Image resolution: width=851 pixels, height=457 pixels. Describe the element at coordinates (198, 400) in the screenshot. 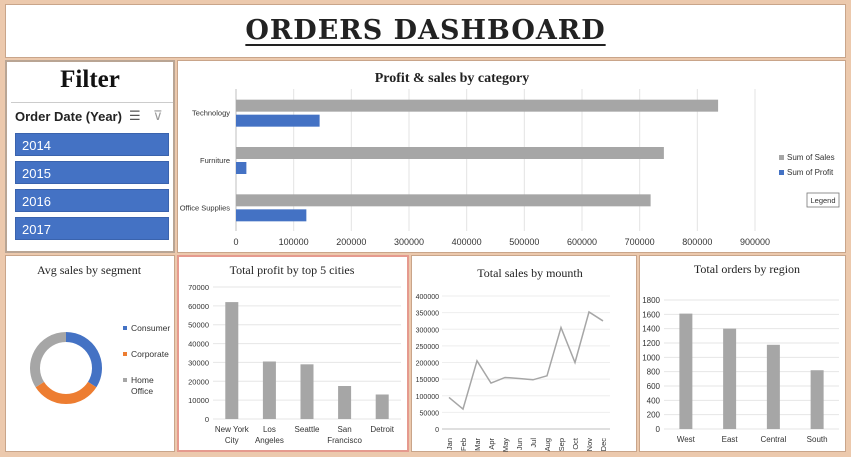

I see `y-tick-label: 10000` at that location.